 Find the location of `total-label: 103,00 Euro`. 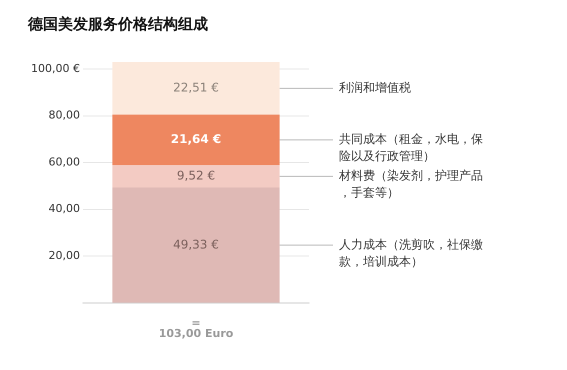

total-label: 103,00 Euro is located at coordinates (196, 333).